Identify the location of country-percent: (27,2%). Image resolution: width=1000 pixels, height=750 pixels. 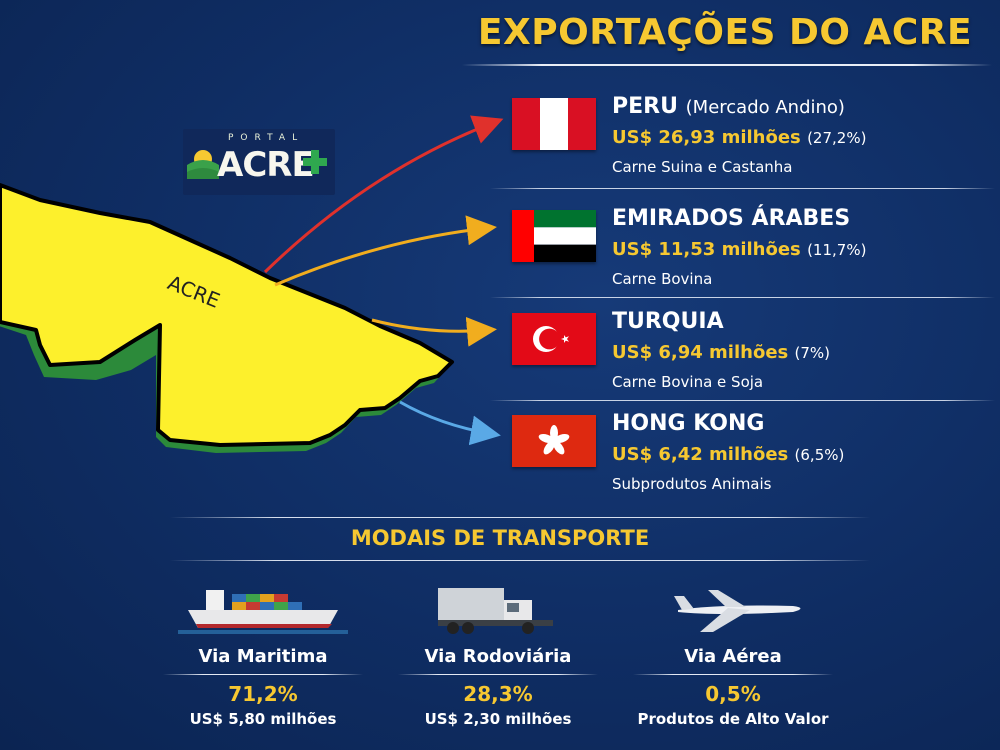
(837, 138).